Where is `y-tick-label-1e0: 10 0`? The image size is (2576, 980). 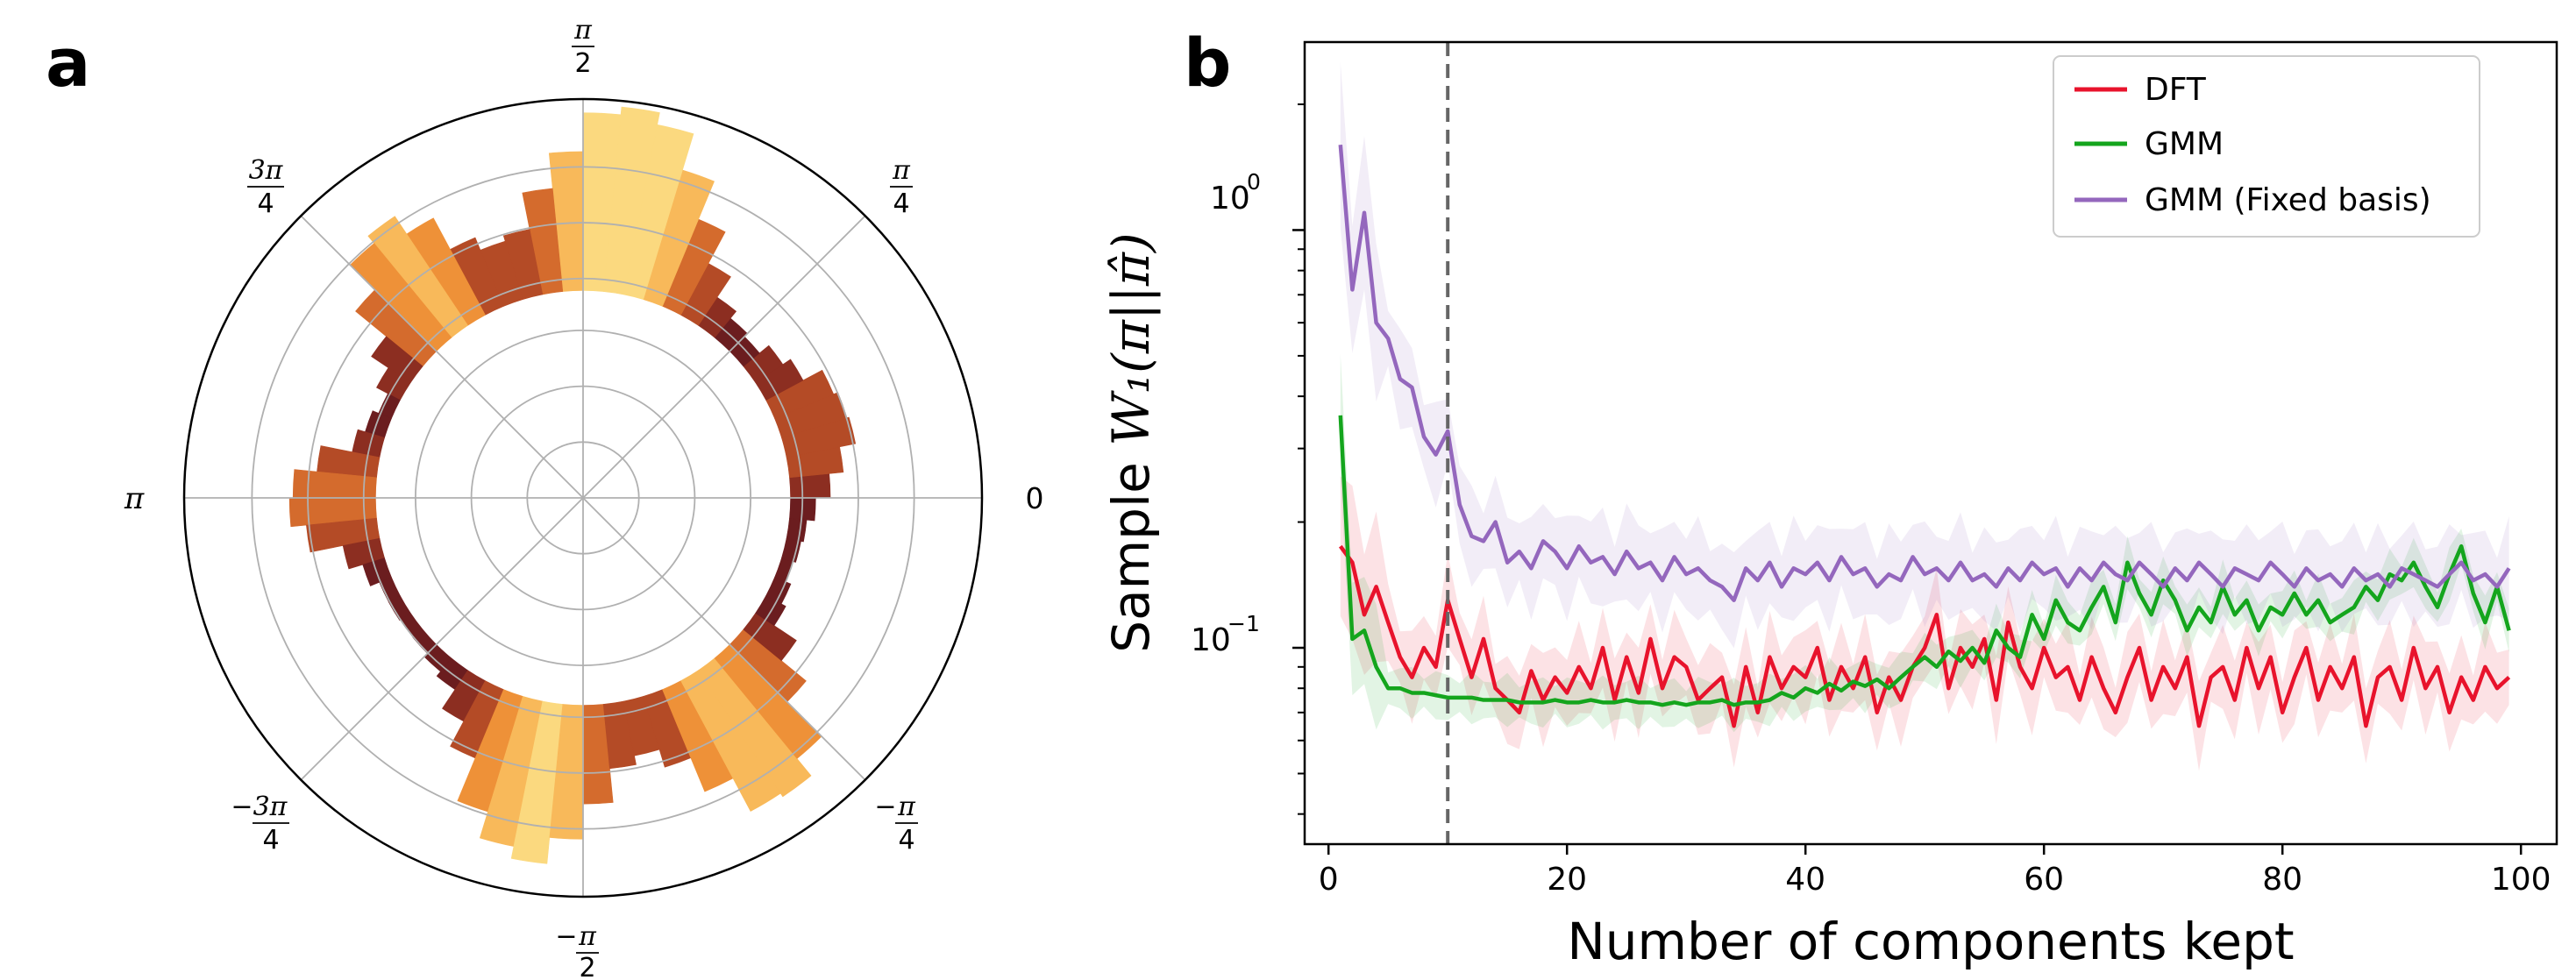
y-tick-label-1e0: 10 0 is located at coordinates (1235, 193).